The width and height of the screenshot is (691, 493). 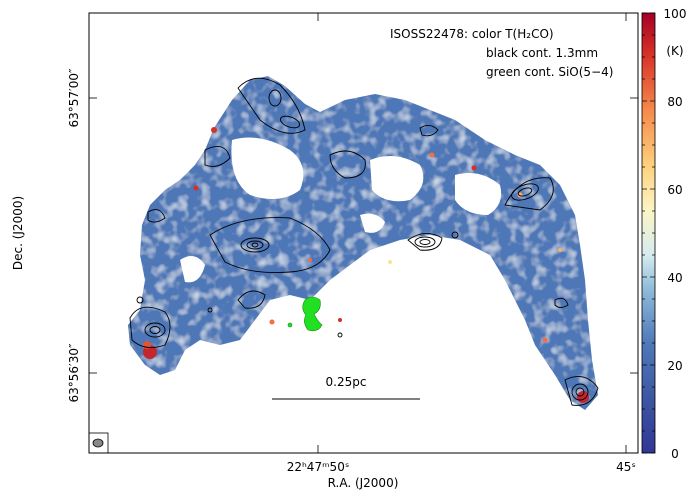 What do you see at coordinates (472, 34) in the screenshot?
I see `annotation-line-1: ISOSS22478: color T(H₂CO)` at bounding box center [472, 34].